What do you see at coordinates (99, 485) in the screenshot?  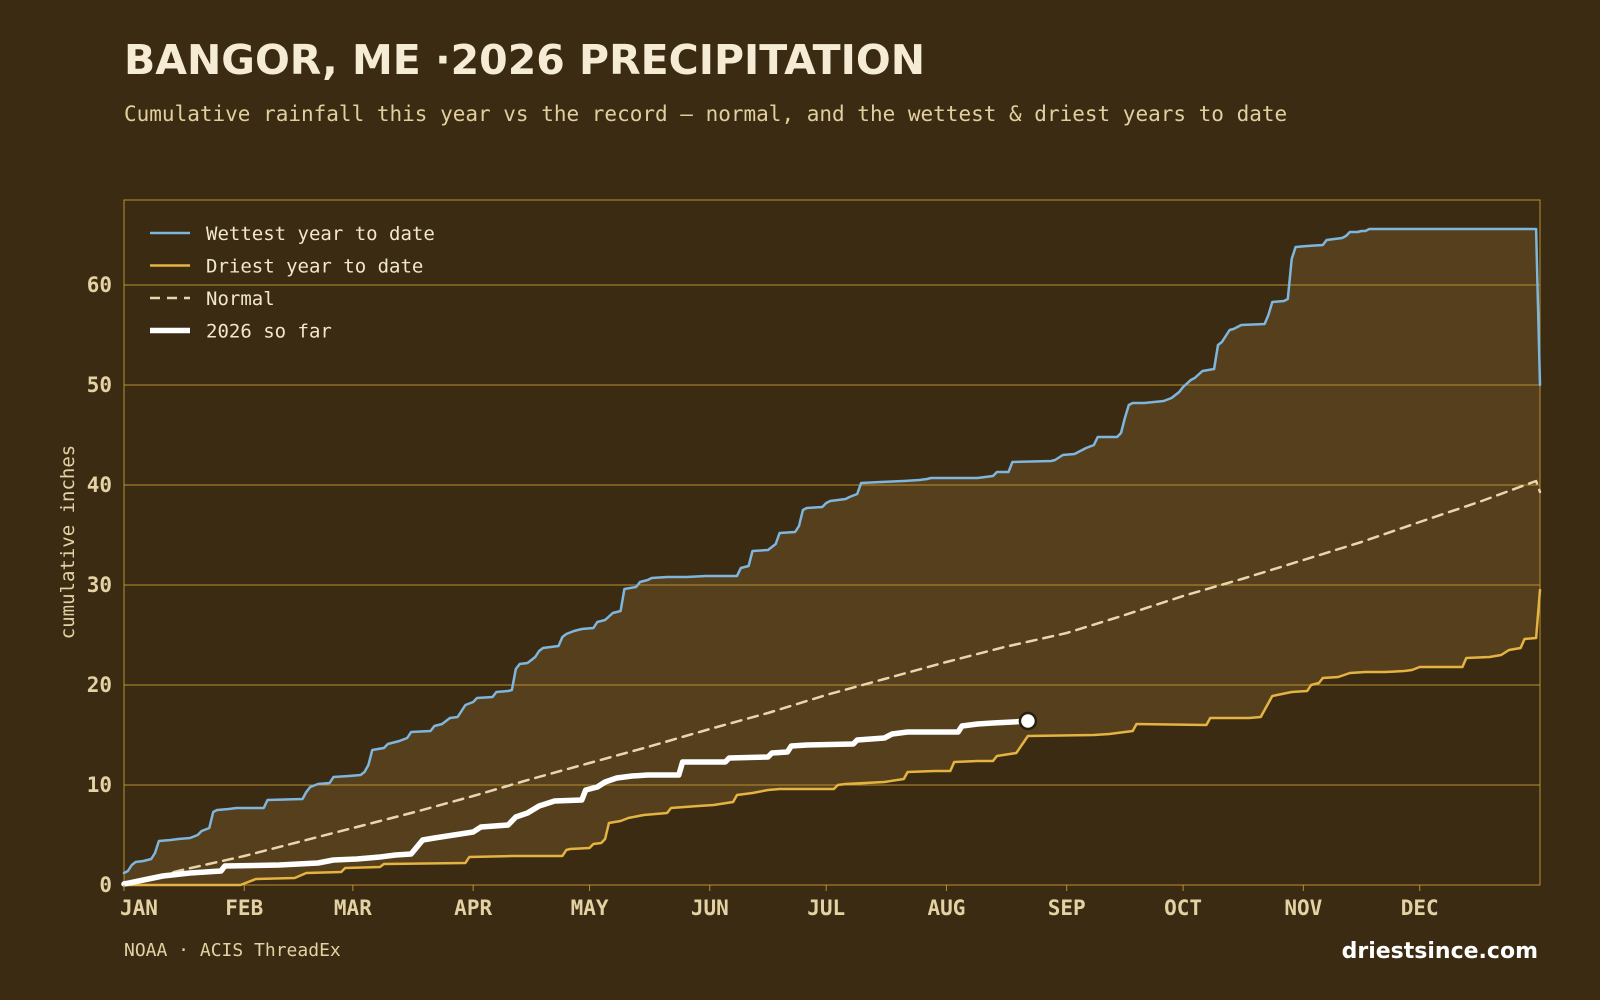 I see `y-tick-label: 40` at bounding box center [99, 485].